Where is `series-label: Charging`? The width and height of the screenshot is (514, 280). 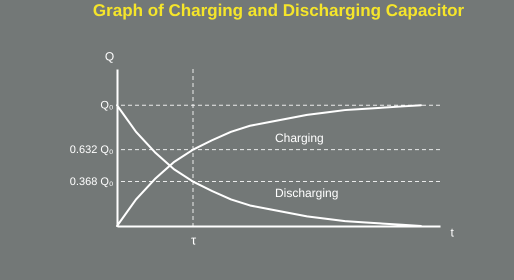
series-label: Charging is located at coordinates (299, 138).